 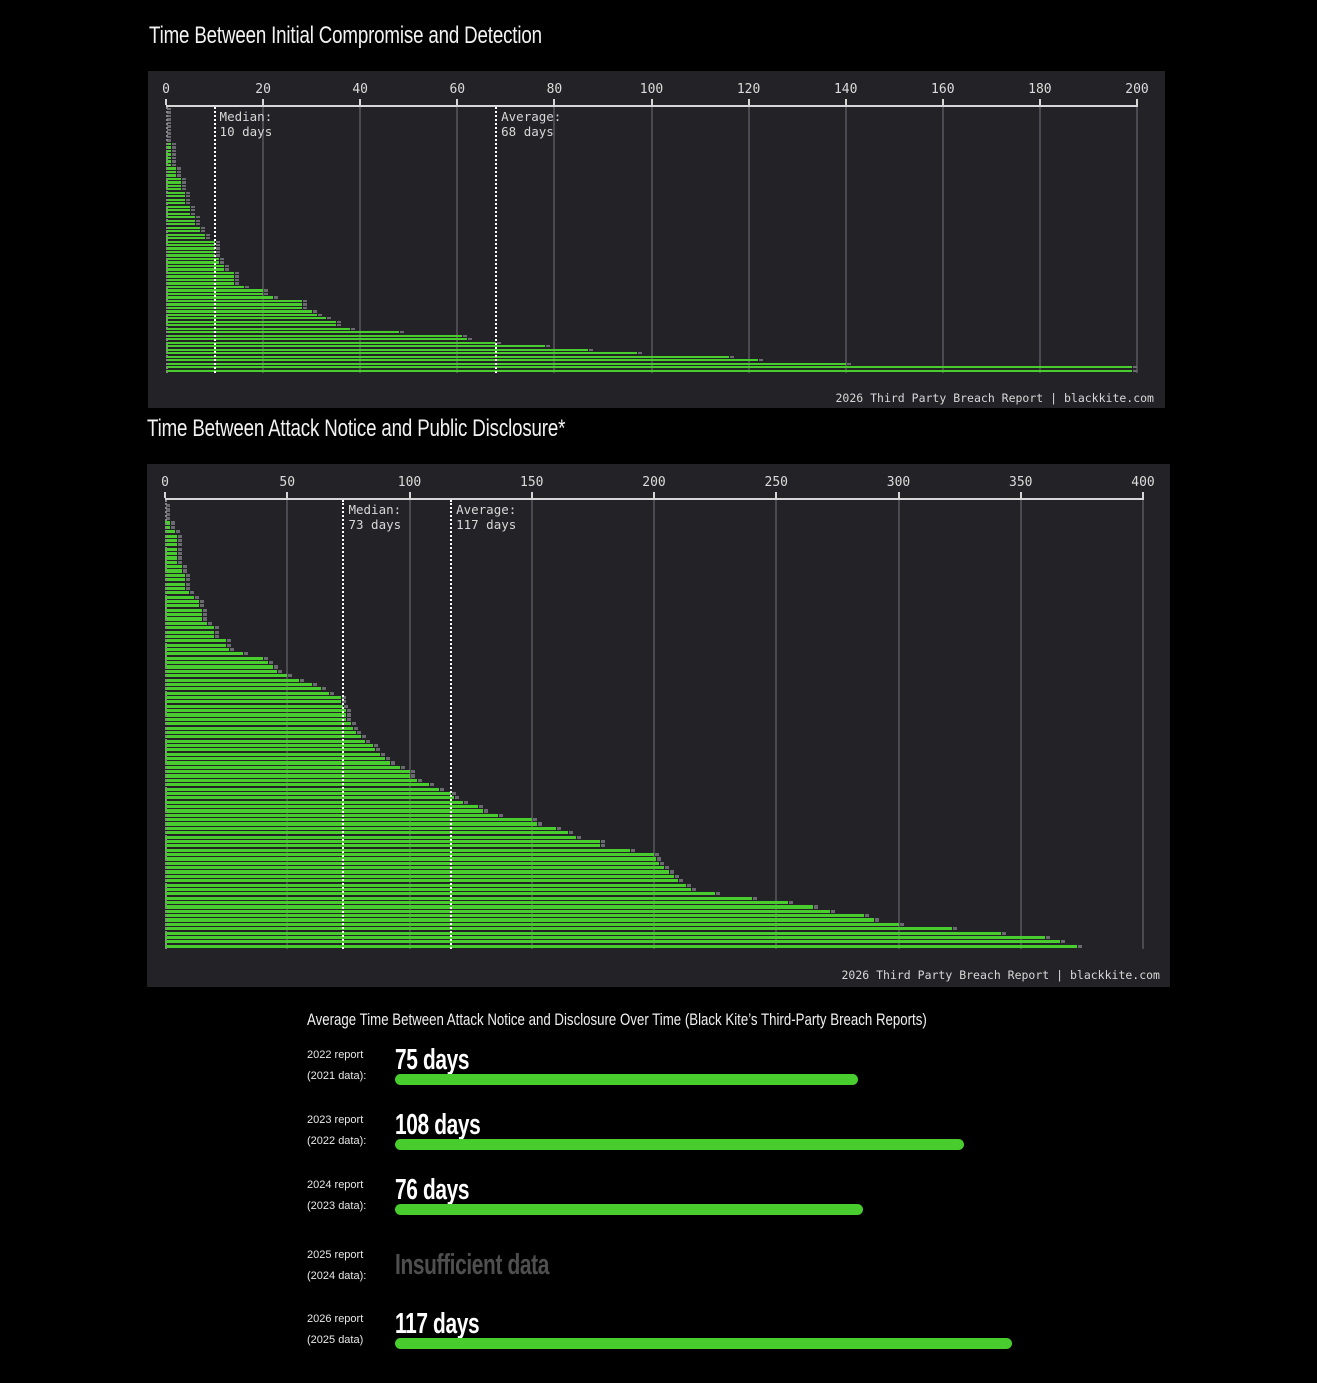 What do you see at coordinates (651, 89) in the screenshot?
I see `x-axis-tick-label: 100` at bounding box center [651, 89].